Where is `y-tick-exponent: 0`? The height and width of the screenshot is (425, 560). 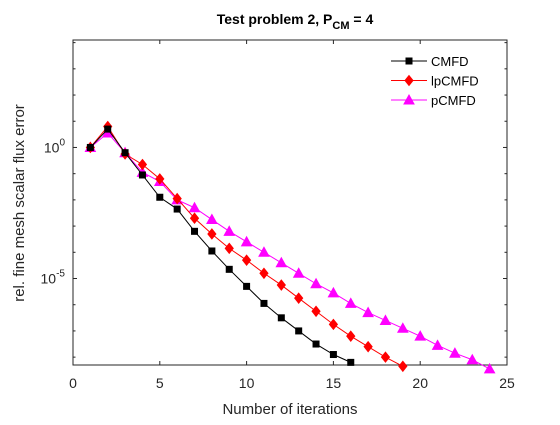 y-tick-exponent: 0 is located at coordinates (62, 142).